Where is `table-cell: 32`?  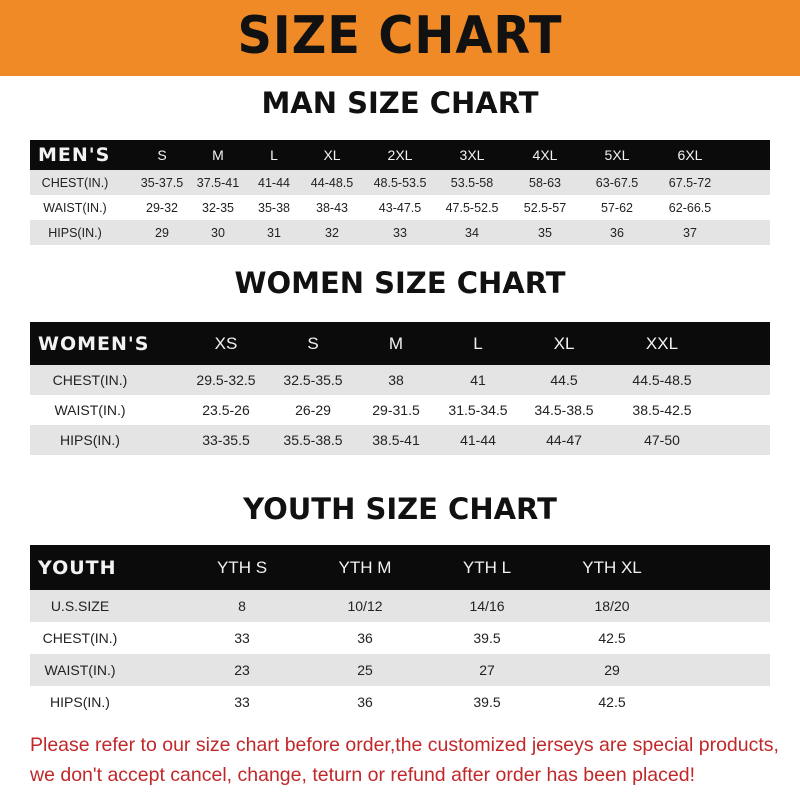 table-cell: 32 is located at coordinates (332, 232).